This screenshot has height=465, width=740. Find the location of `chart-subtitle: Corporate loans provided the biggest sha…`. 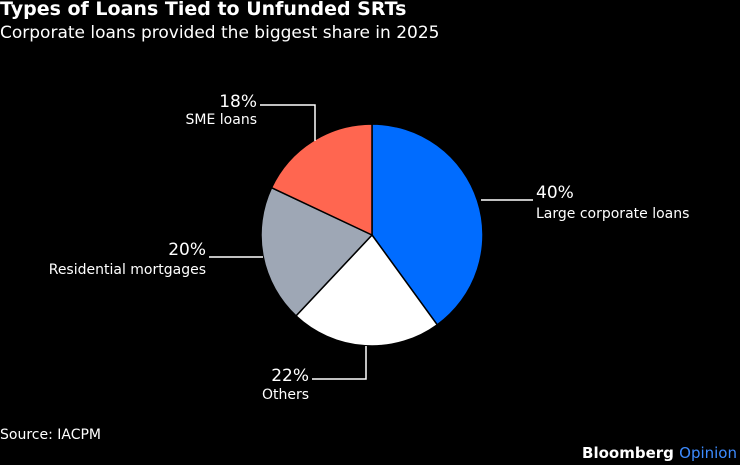

chart-subtitle: Corporate loans provided the biggest sha… is located at coordinates (220, 33).